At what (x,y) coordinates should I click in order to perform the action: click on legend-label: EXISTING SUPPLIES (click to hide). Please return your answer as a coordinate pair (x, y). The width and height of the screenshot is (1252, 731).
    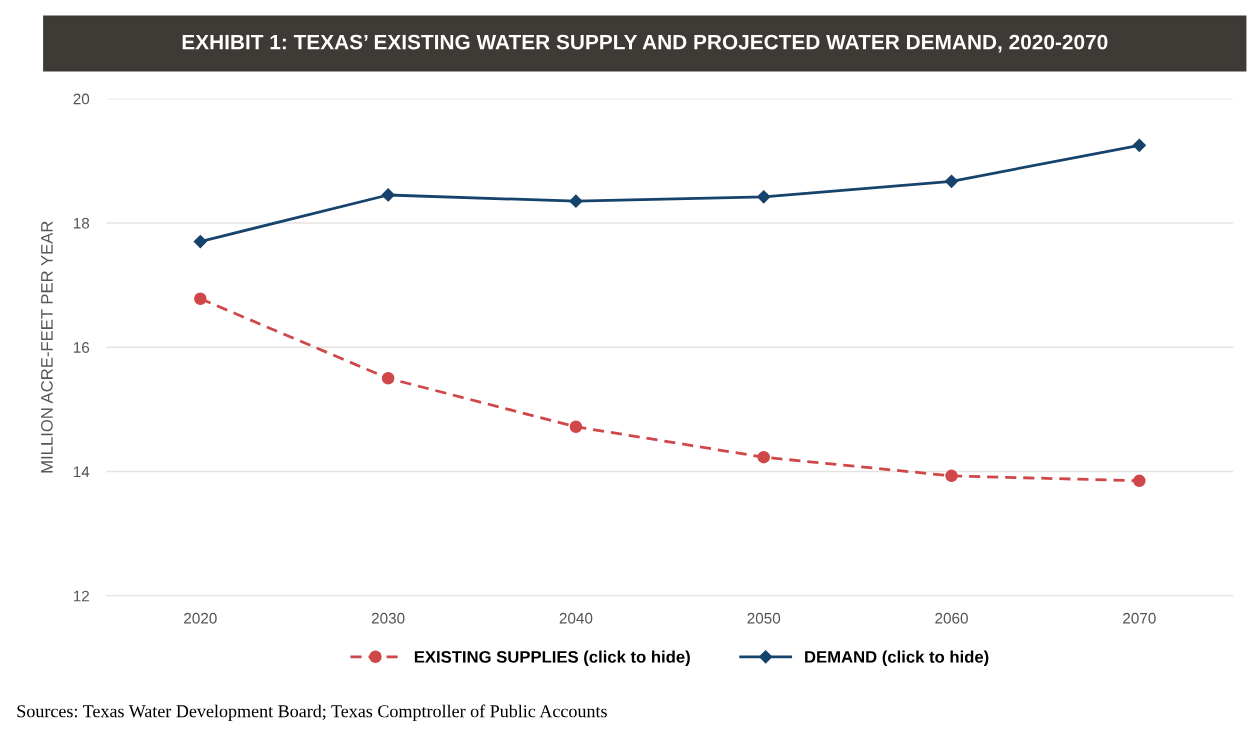
    Looking at the image, I should click on (552, 658).